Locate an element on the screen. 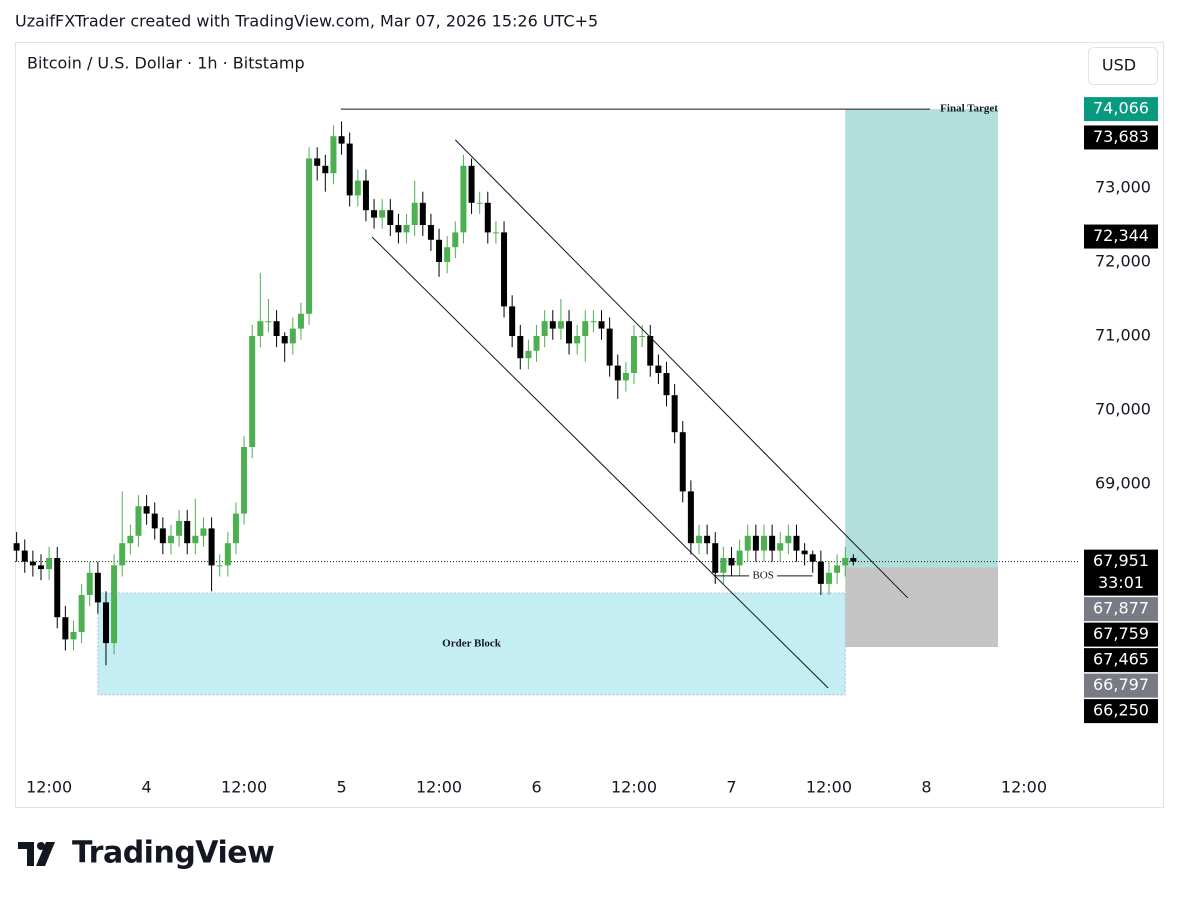 The height and width of the screenshot is (898, 1179). price-label: 67,465 is located at coordinates (1121, 659).